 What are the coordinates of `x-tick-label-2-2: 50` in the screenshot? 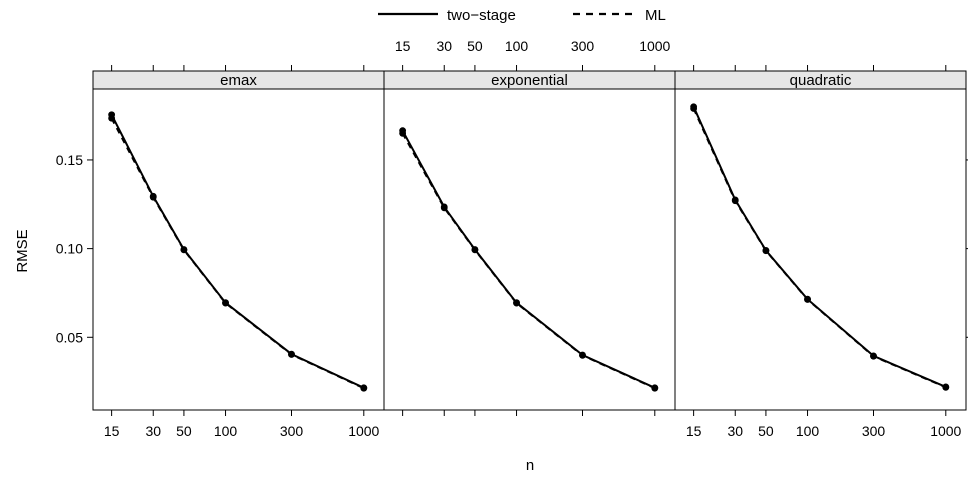 It's located at (766, 431).